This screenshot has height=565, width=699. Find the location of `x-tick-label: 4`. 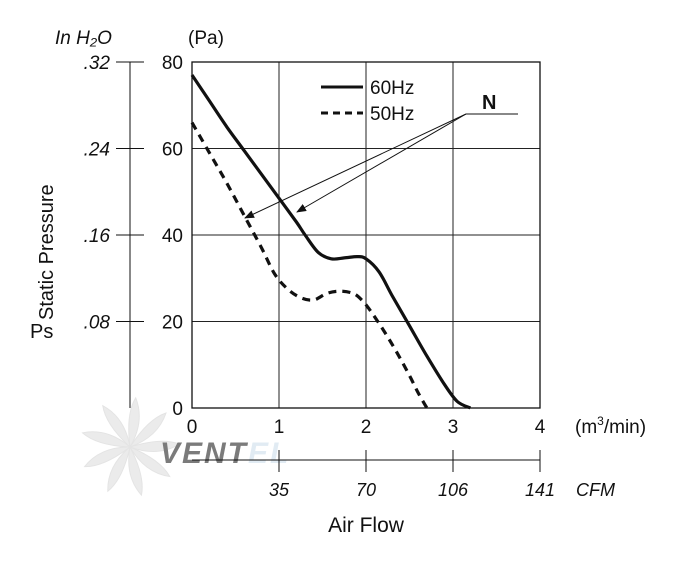

x-tick-label: 4 is located at coordinates (540, 427).